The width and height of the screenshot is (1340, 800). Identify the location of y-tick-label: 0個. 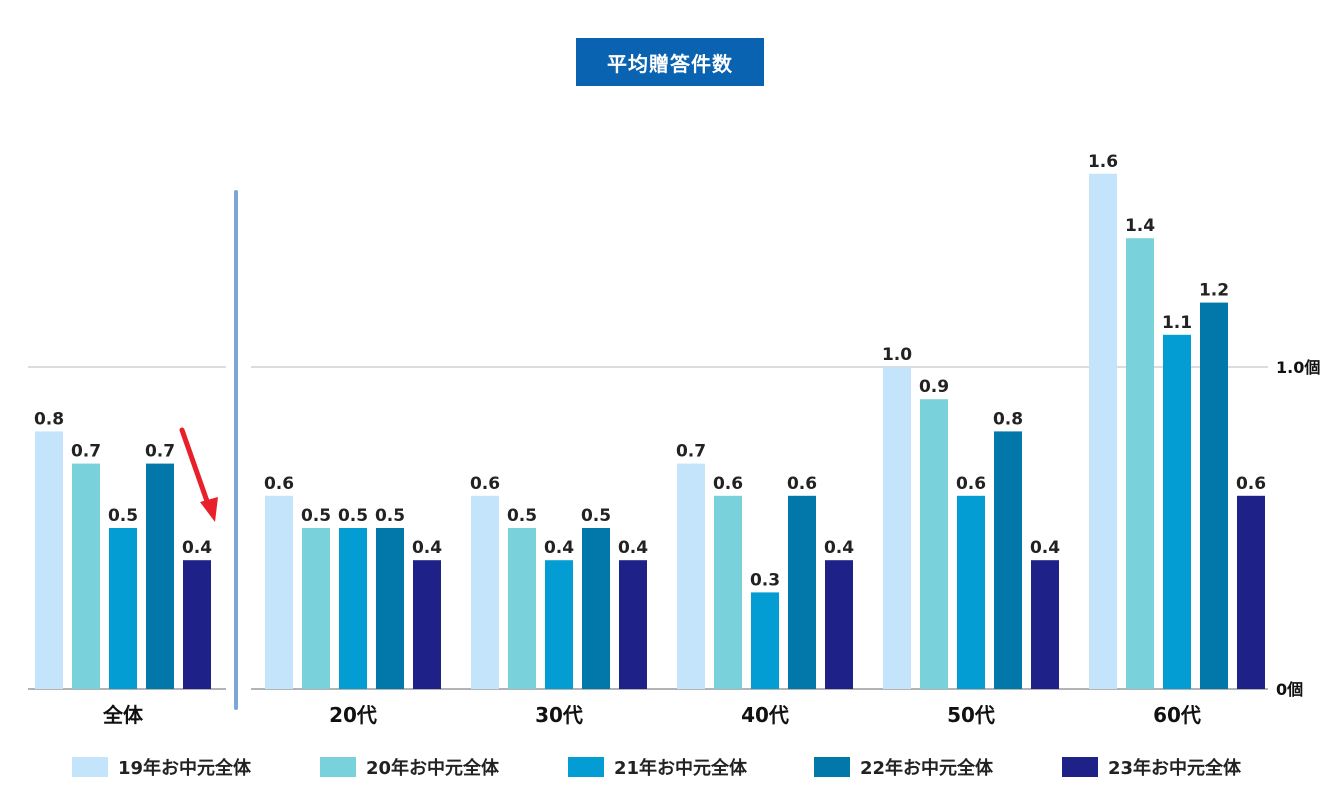
(1289, 689).